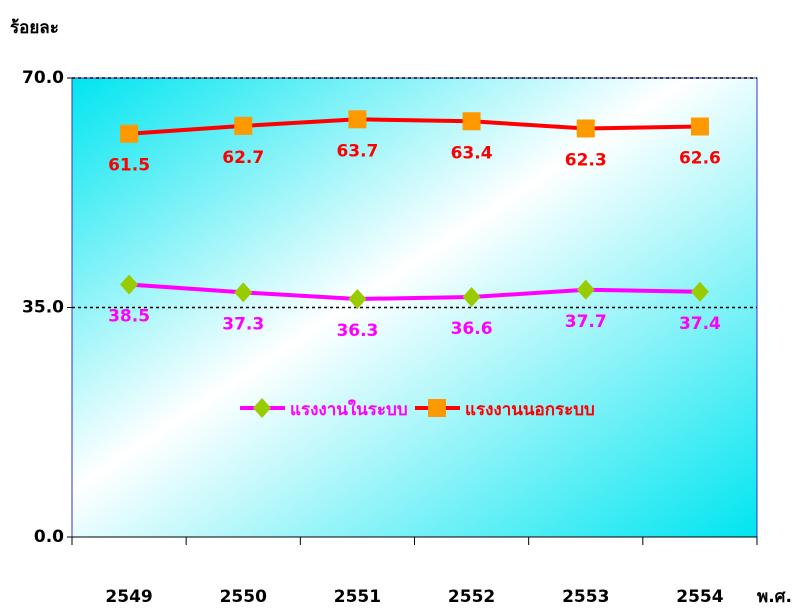 Image resolution: width=796 pixels, height=608 pixels. What do you see at coordinates (700, 159) in the screenshot?
I see `data-label: 62.6` at bounding box center [700, 159].